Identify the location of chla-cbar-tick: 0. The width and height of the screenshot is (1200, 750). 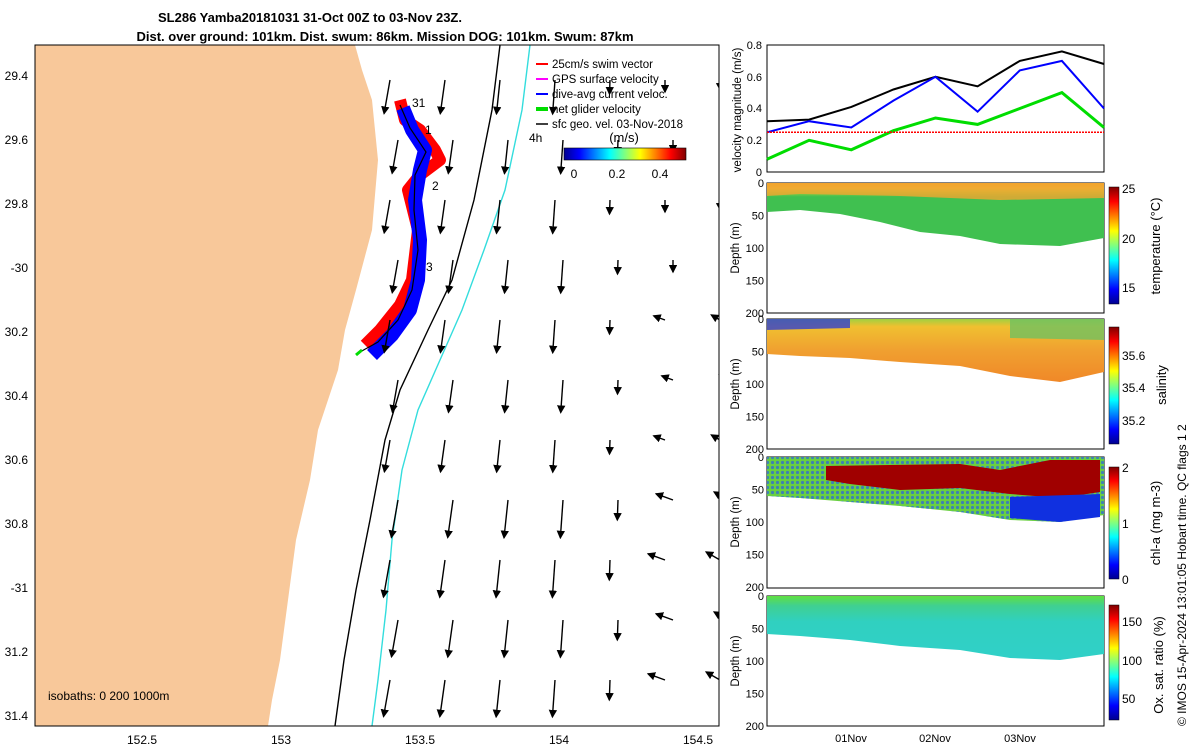
(1125, 580).